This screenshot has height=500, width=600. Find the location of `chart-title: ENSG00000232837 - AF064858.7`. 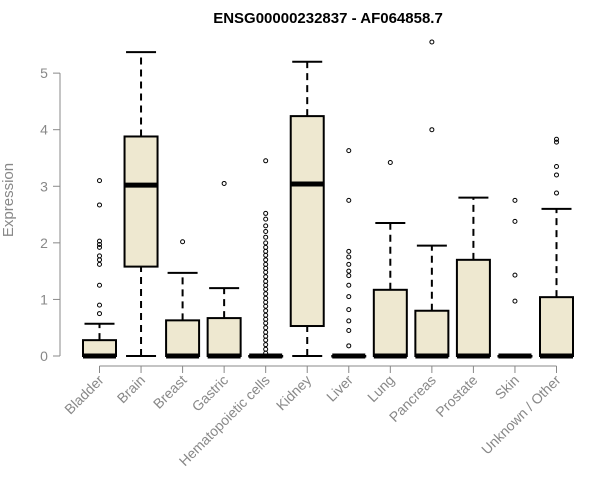

chart-title: ENSG00000232837 - AF064858.7 is located at coordinates (328, 18).